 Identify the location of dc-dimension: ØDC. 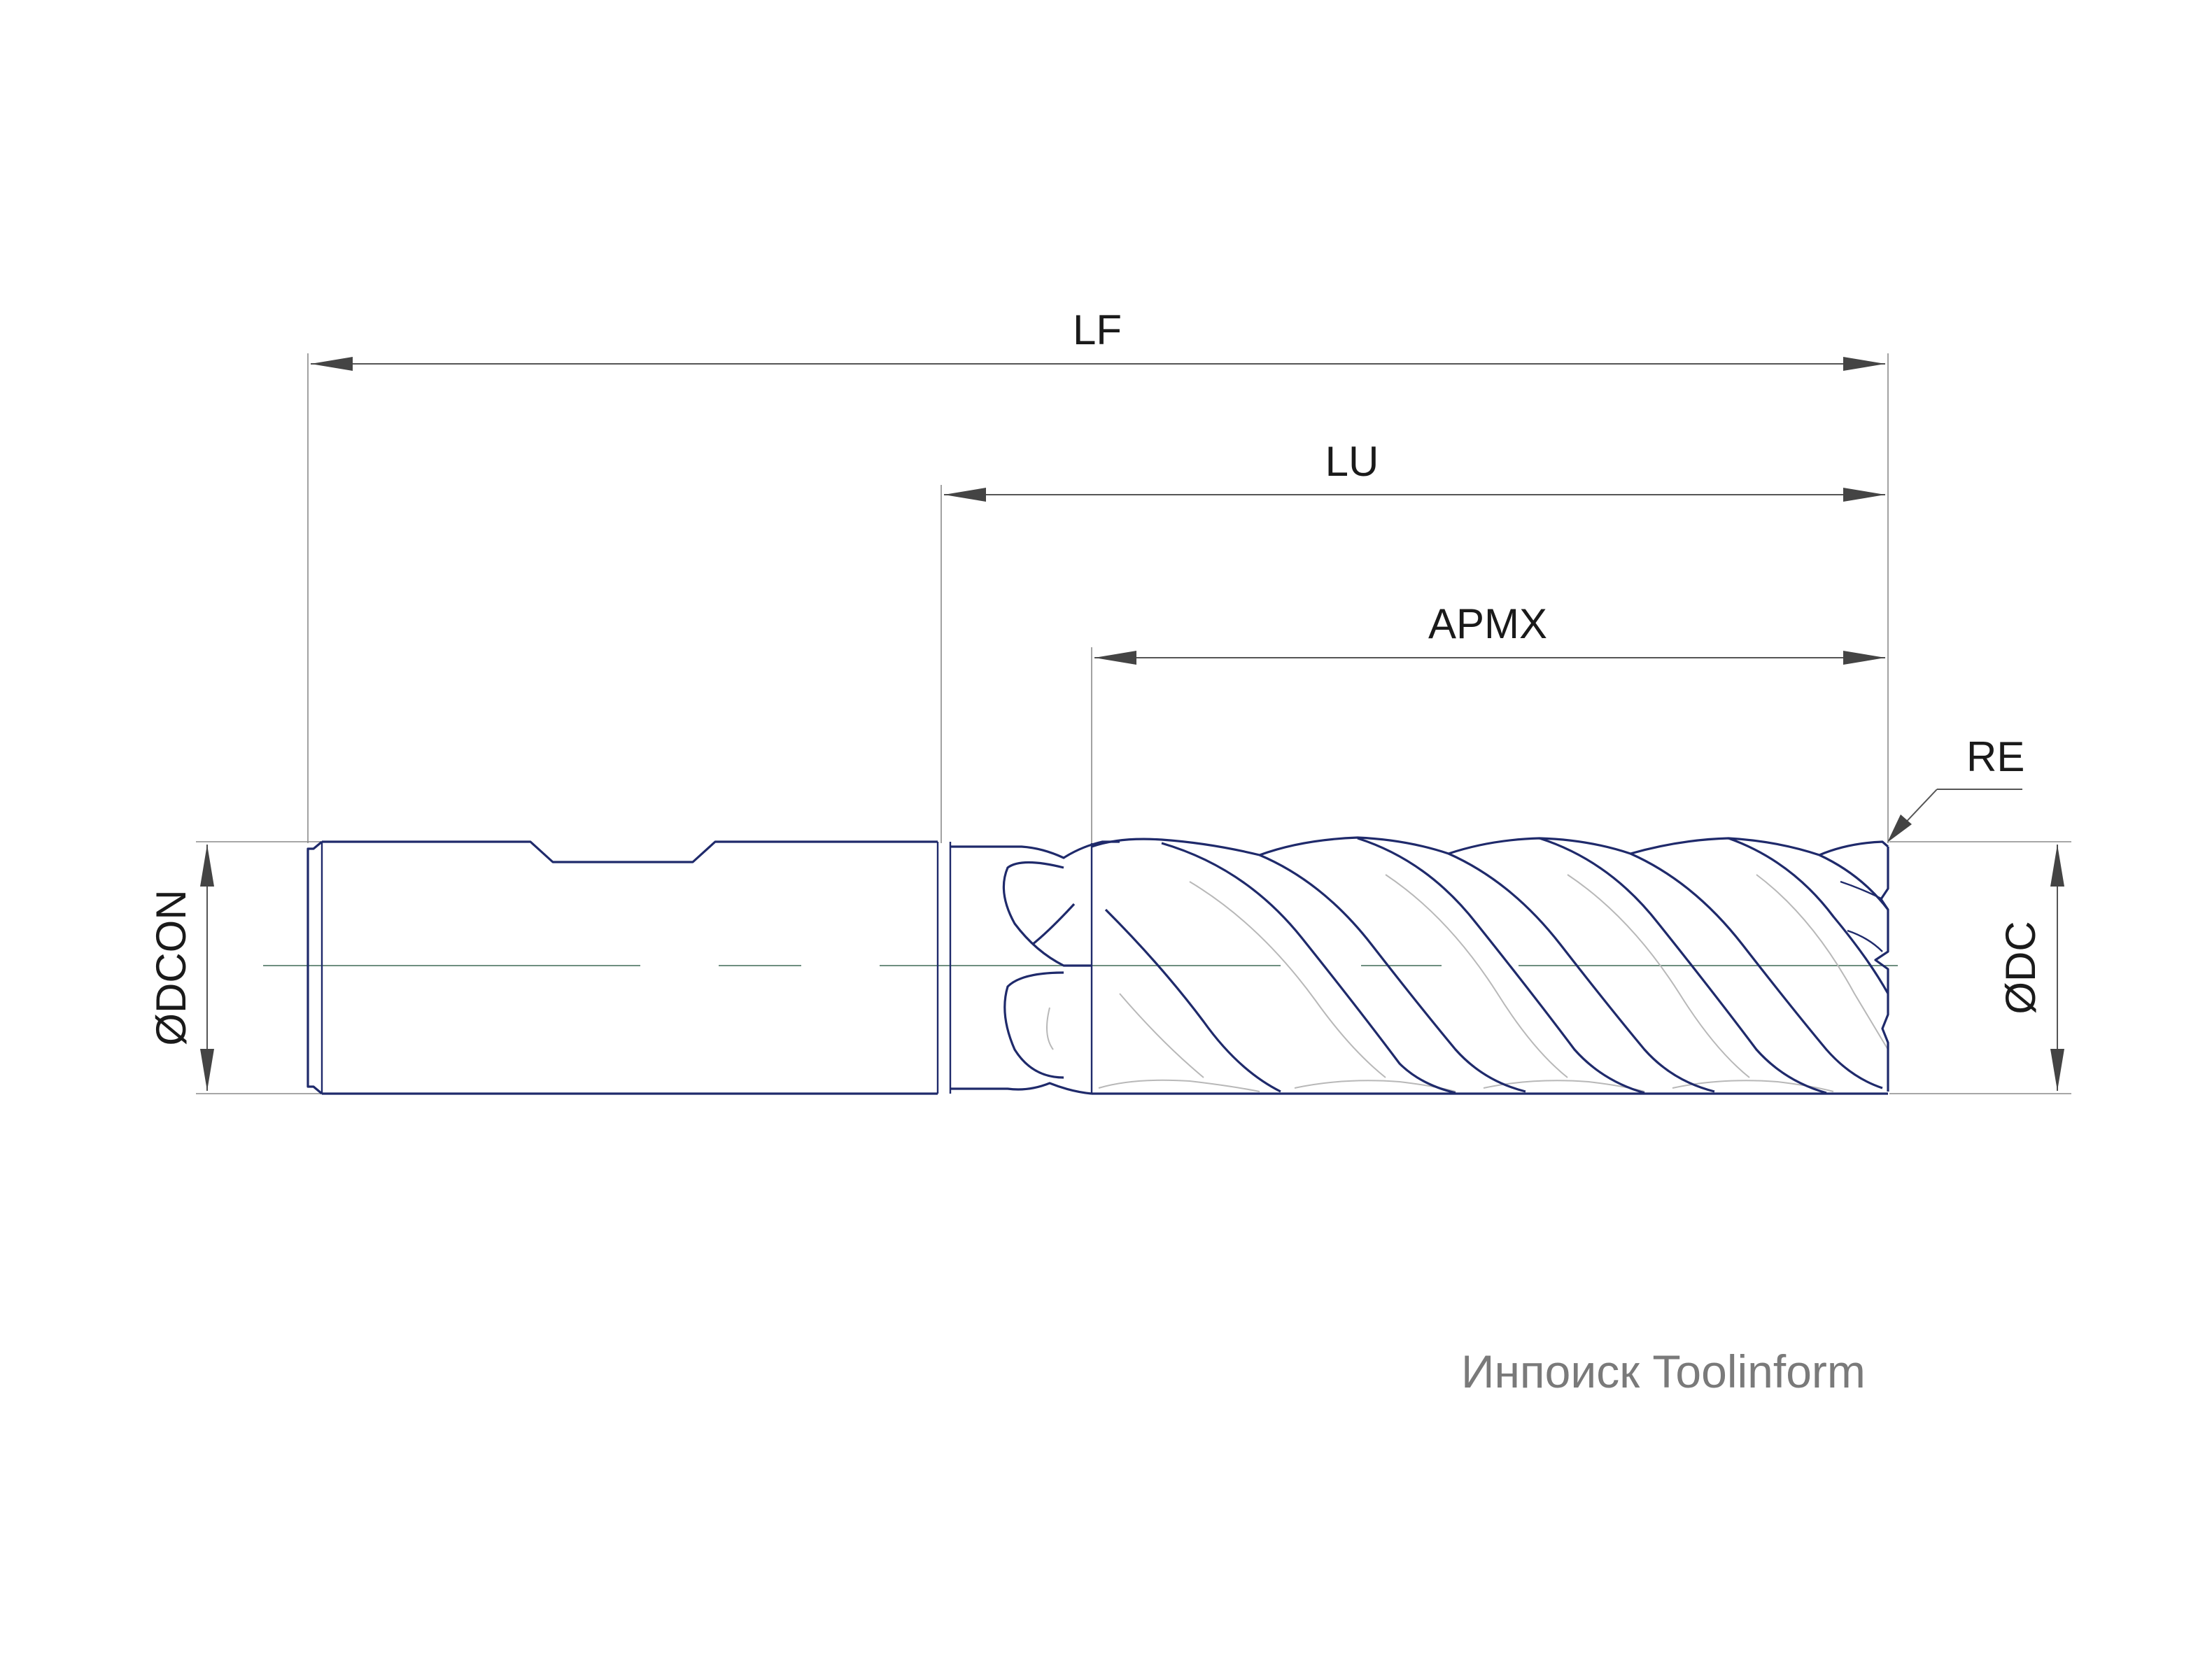
(2031, 968).